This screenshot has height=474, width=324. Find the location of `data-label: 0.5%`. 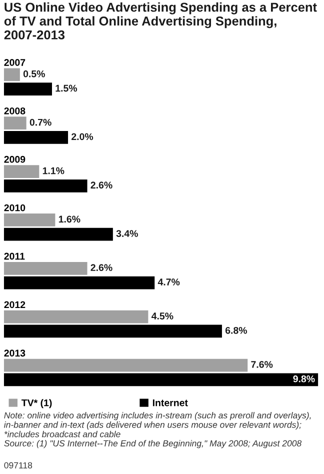

data-label: 0.5% is located at coordinates (34, 74).